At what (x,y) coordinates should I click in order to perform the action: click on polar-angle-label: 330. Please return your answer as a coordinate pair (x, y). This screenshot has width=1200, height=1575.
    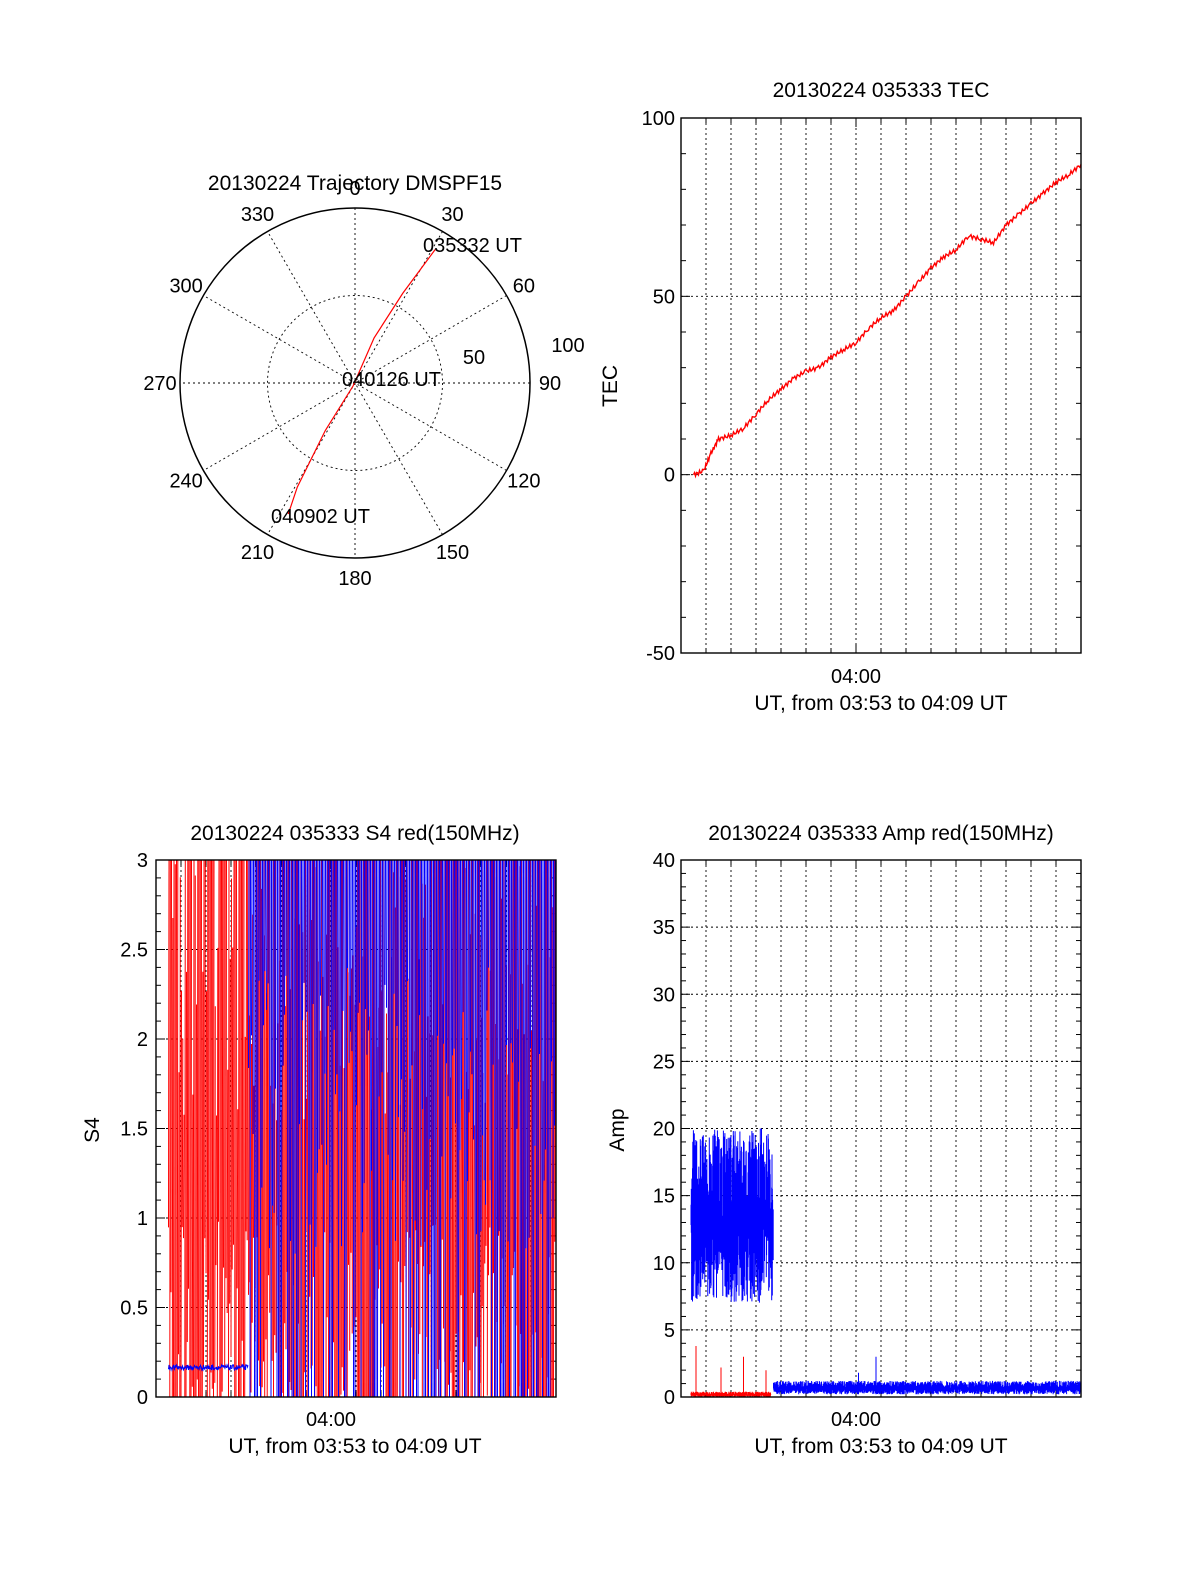
    Looking at the image, I should click on (257, 215).